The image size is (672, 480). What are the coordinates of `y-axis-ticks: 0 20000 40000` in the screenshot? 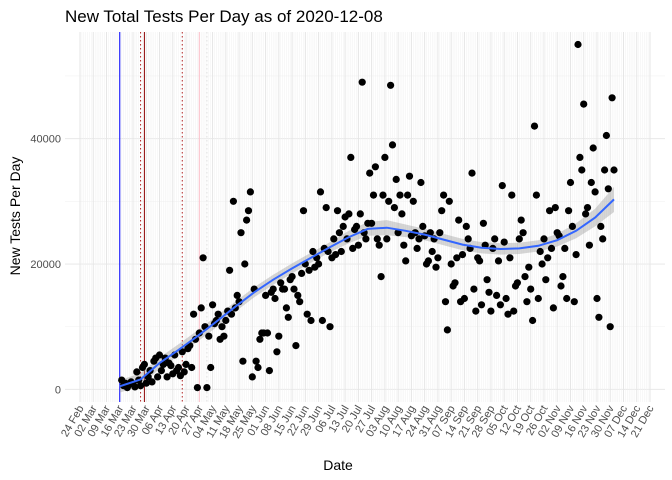 It's located at (45, 265).